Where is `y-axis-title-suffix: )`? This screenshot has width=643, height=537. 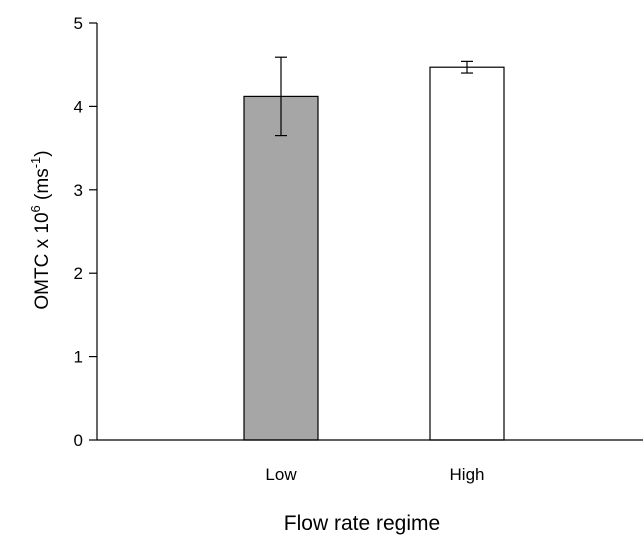 y-axis-title-suffix: ) is located at coordinates (42, 153).